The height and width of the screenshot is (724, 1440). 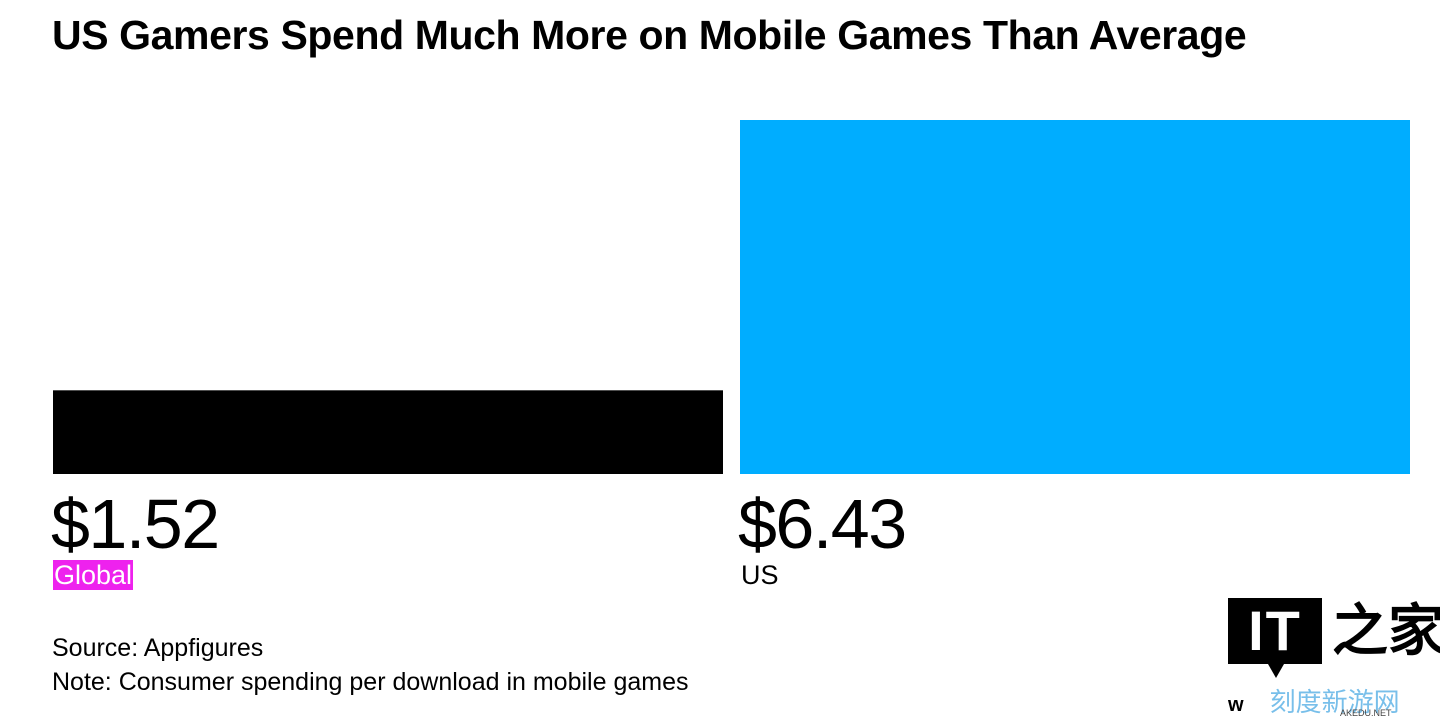 I want to click on value-label-global: $1.52, so click(x=135, y=524).